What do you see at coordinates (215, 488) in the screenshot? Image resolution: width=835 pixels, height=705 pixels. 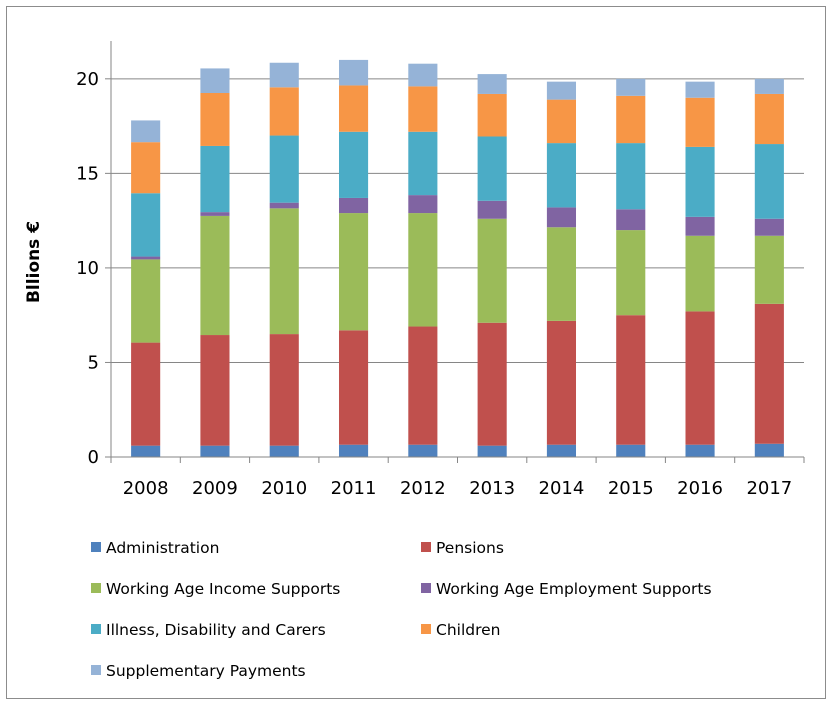 I see `x-tick-label: 2009` at bounding box center [215, 488].